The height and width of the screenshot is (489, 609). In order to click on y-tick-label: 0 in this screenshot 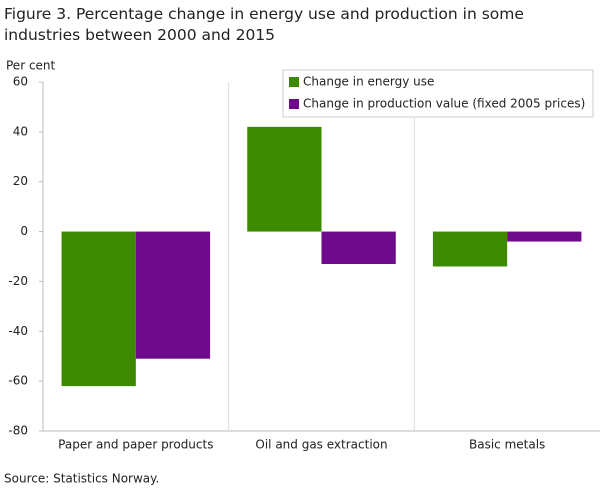, I will do `click(24, 231)`.